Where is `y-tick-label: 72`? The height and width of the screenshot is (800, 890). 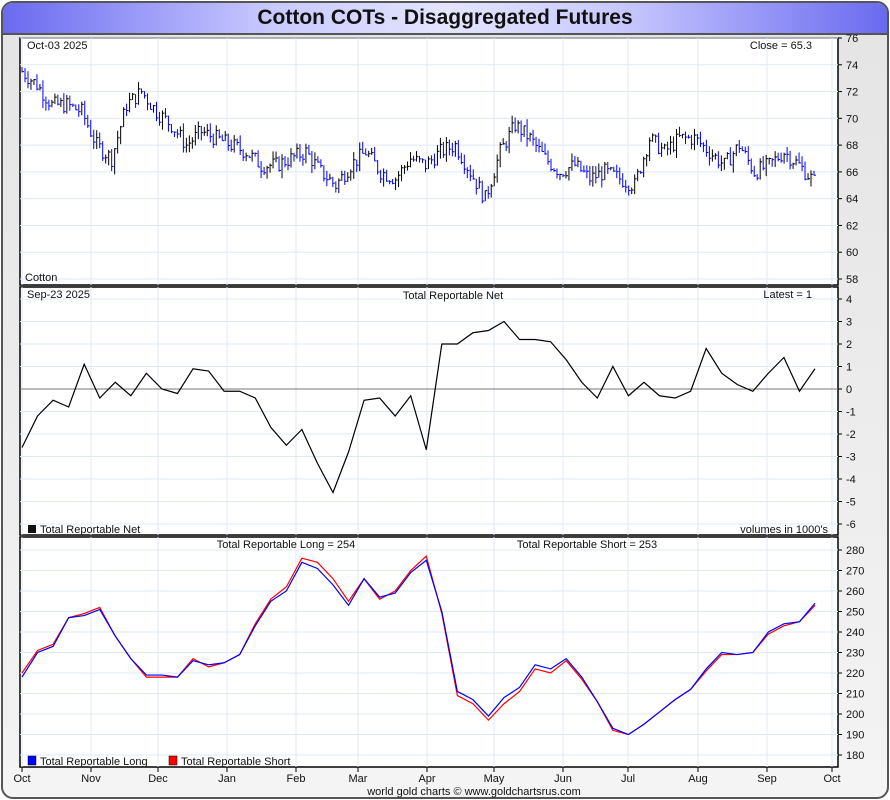 y-tick-label: 72 is located at coordinates (852, 93).